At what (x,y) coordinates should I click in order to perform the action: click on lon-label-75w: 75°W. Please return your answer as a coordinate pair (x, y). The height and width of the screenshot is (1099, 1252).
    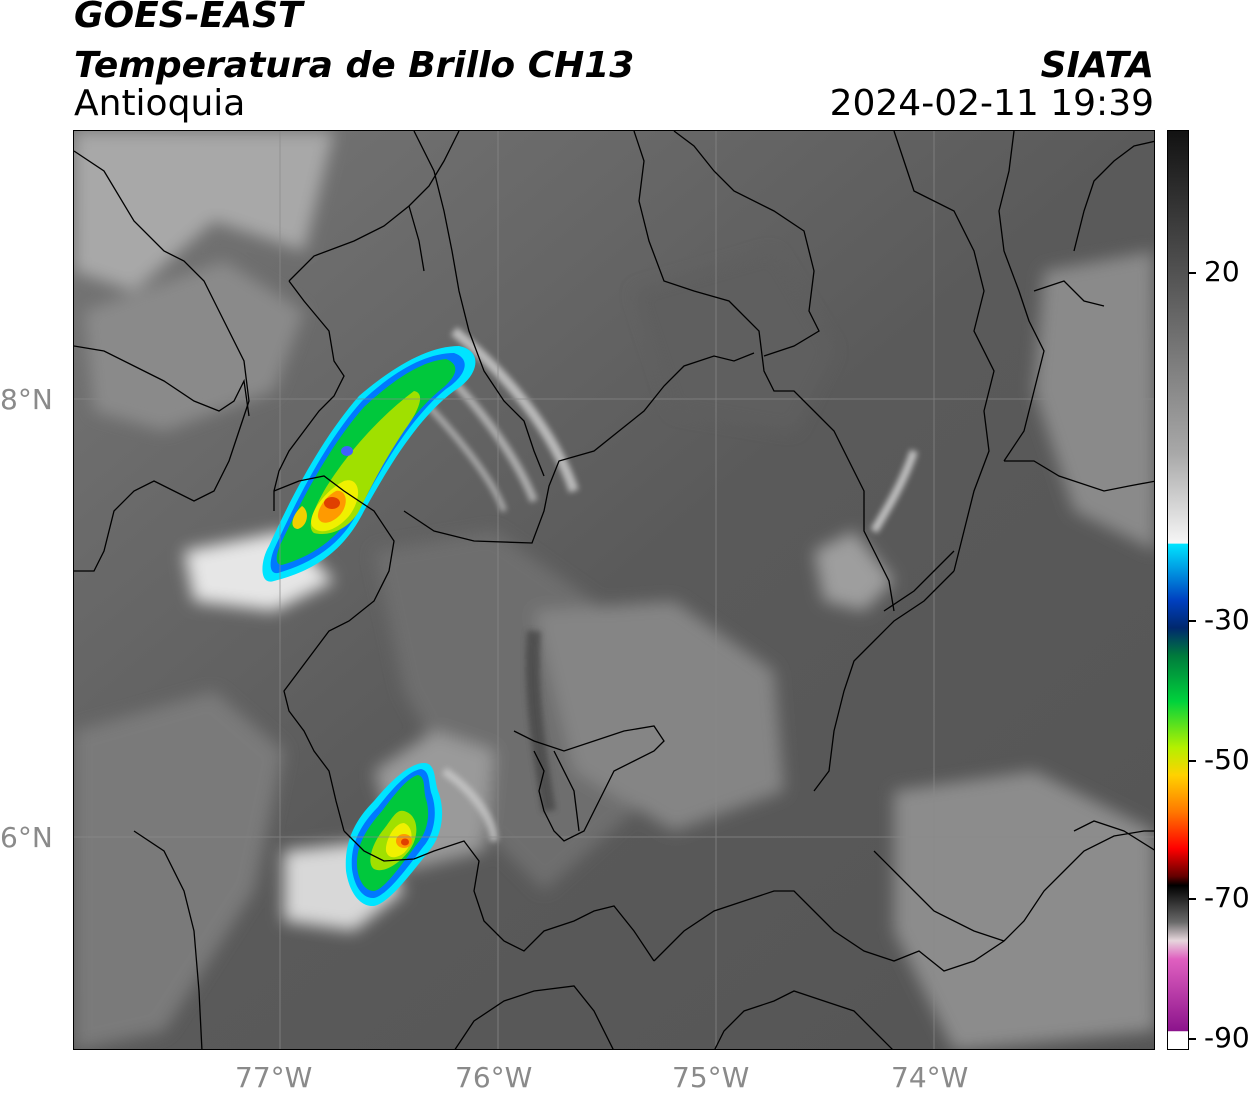
    Looking at the image, I should click on (711, 1077).